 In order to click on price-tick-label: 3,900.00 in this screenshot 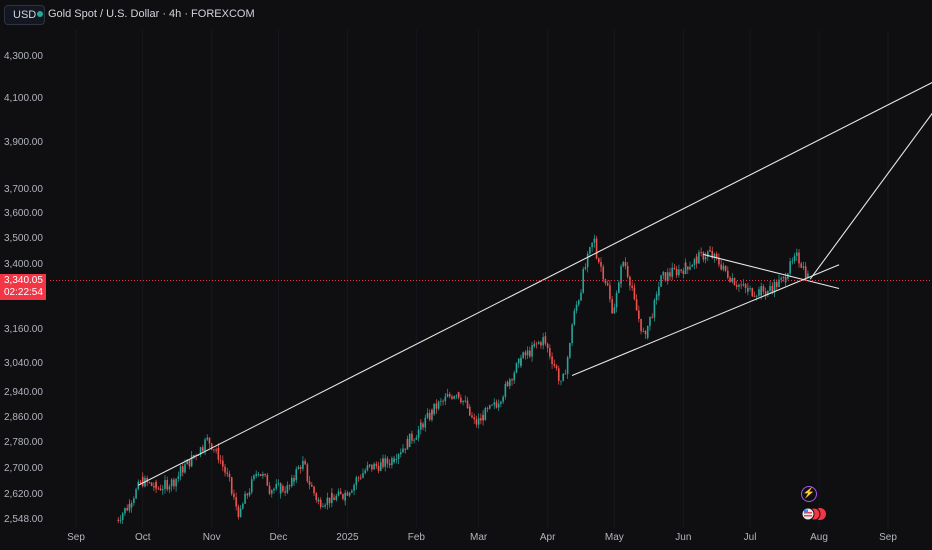, I will do `click(23, 143)`.